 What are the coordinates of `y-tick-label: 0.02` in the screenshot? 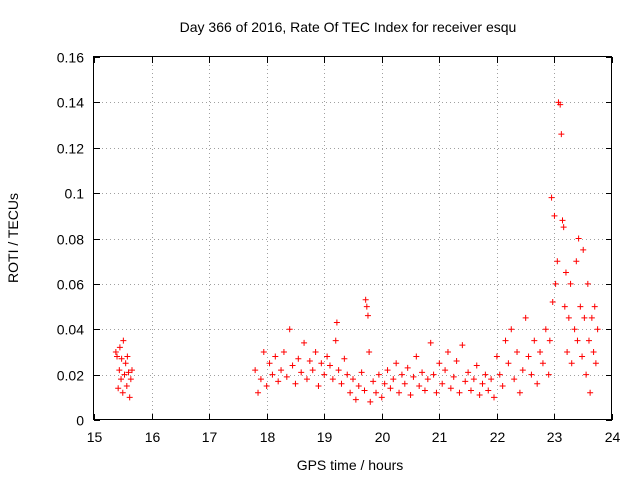 It's located at (70, 376).